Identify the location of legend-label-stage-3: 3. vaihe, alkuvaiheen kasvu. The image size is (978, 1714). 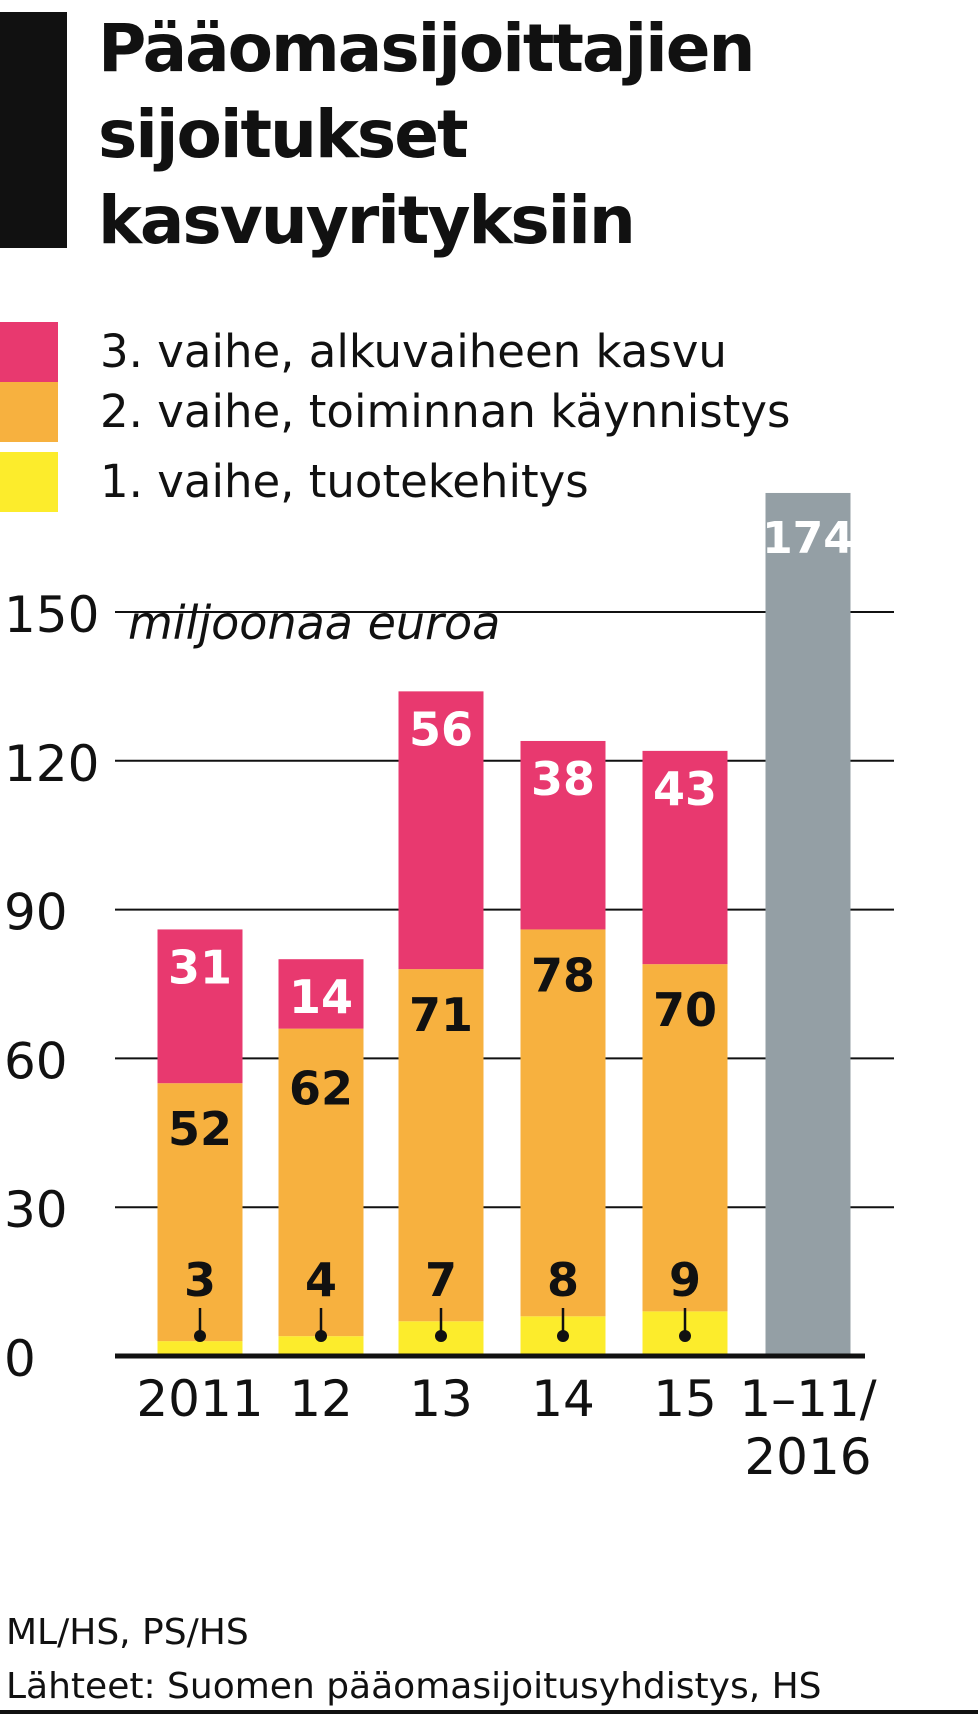
(413, 351).